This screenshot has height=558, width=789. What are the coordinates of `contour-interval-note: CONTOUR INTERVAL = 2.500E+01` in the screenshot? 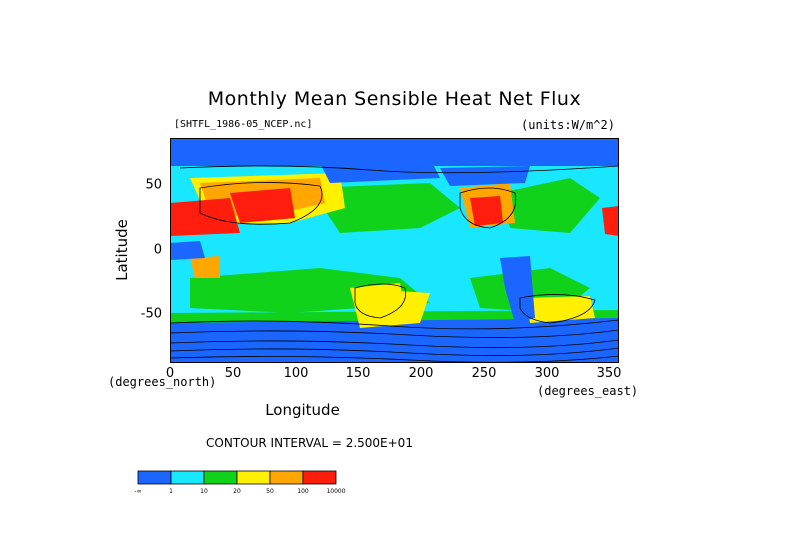 It's located at (309, 443).